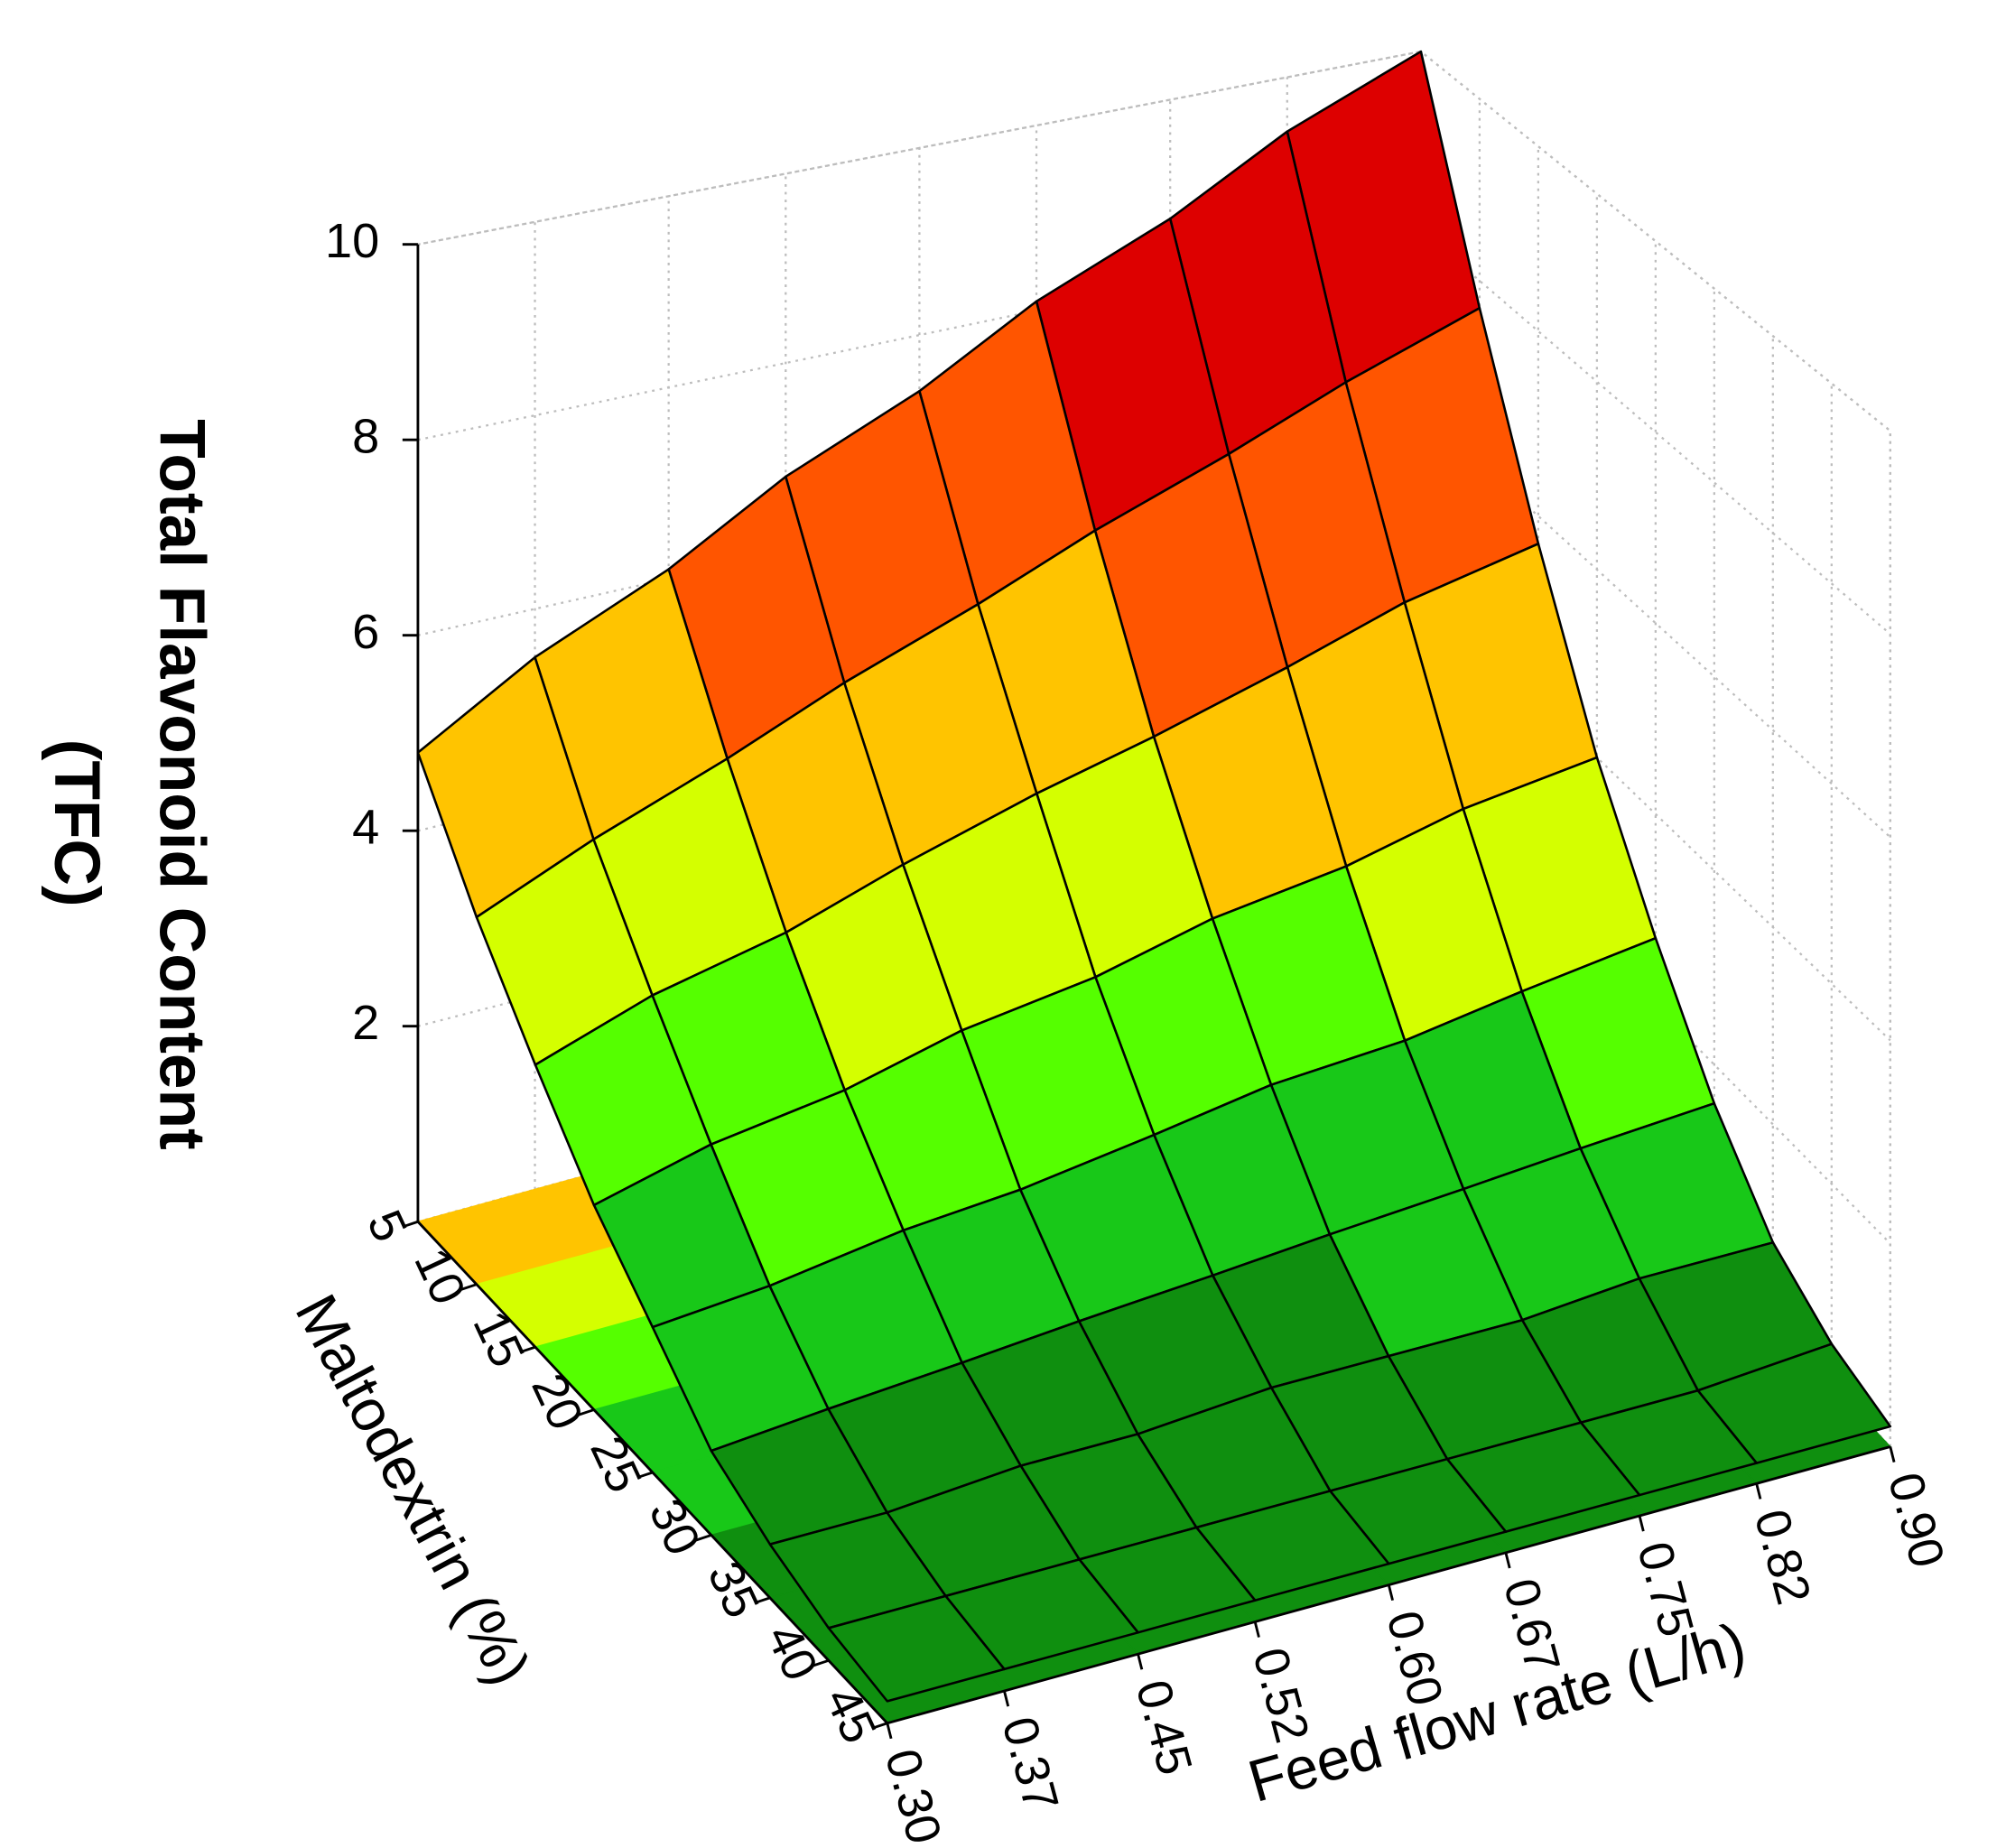 This screenshot has height=1848, width=2006. I want to click on z-axis-title: (TFC), so click(76, 823).